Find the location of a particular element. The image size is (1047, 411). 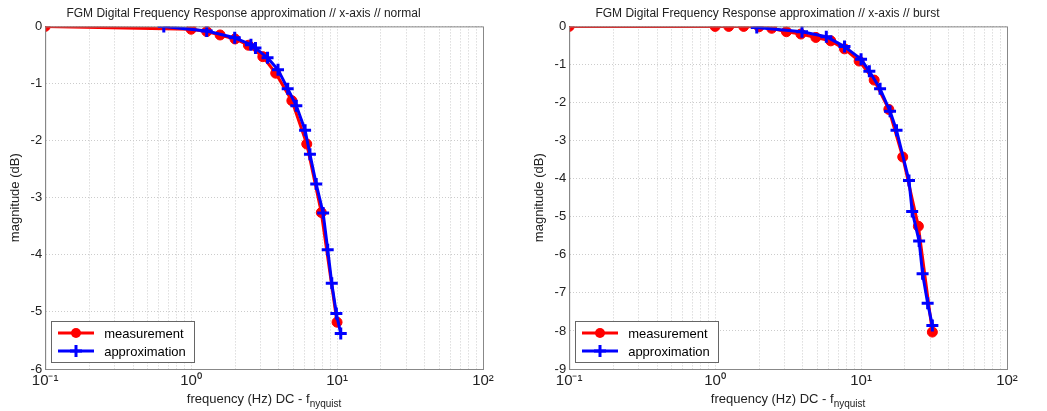

y-tick-label: -7 is located at coordinates (560, 292).